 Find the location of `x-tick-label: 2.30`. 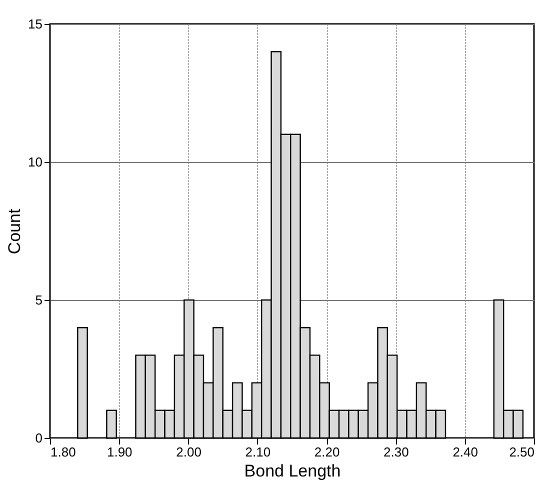

x-tick-label: 2.30 is located at coordinates (396, 452).